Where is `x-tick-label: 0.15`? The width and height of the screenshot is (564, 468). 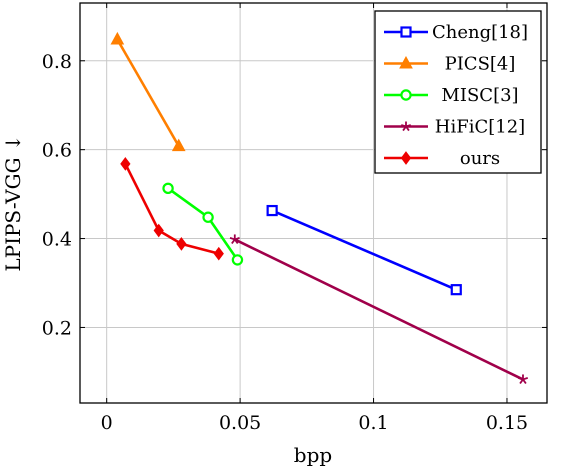 x-tick-label: 0.15 is located at coordinates (507, 423).